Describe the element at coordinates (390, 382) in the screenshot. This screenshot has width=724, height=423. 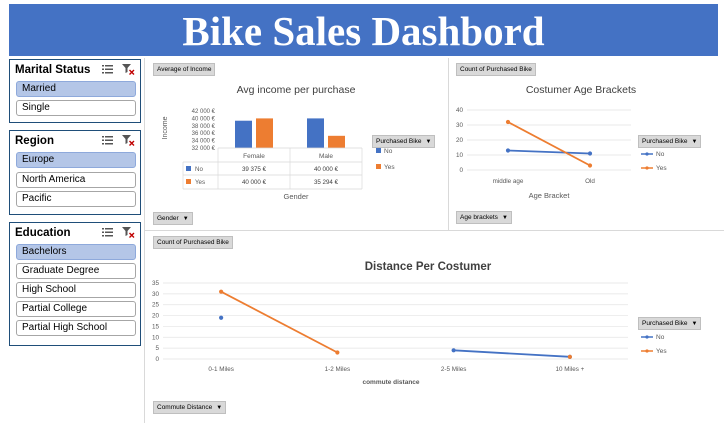
I see `x-axis-label: commute distance` at that location.